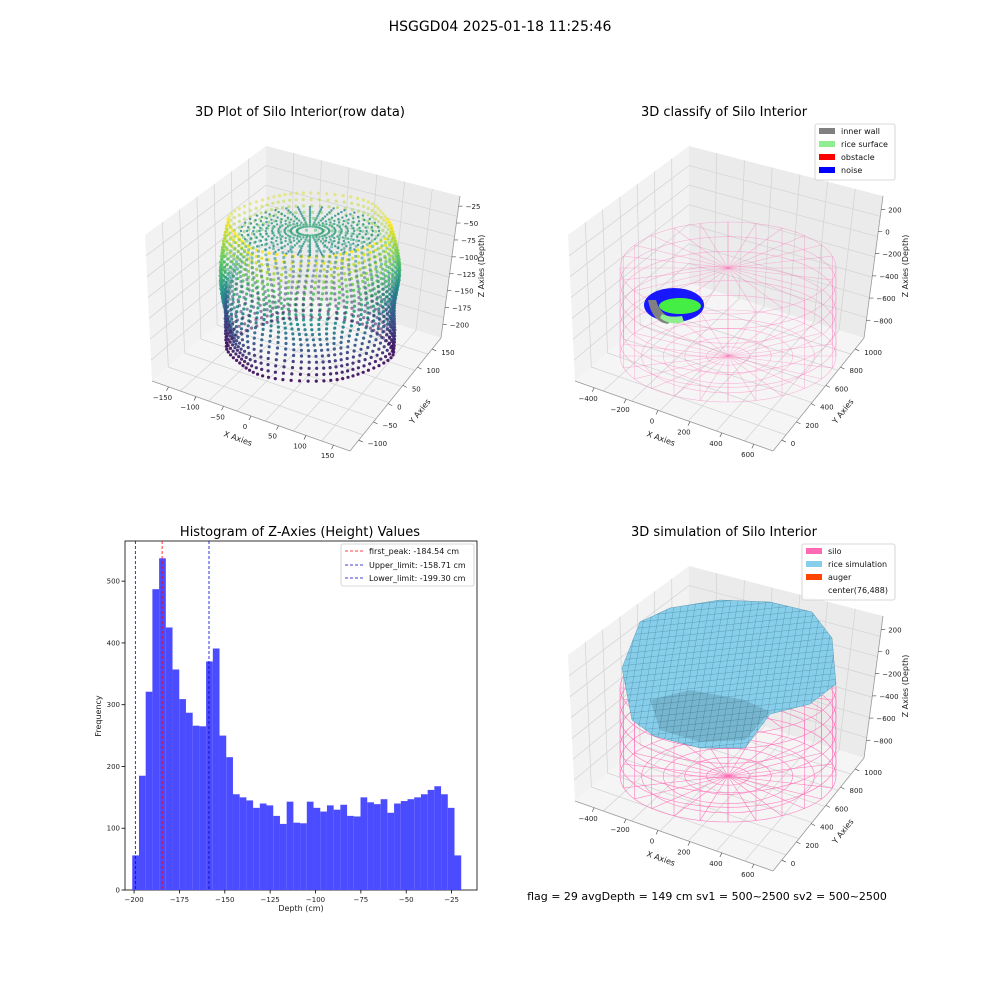 This screenshot has width=1000, height=1000. What do you see at coordinates (882, 741) in the screenshot?
I see `z-tick-label: −800` at bounding box center [882, 741].